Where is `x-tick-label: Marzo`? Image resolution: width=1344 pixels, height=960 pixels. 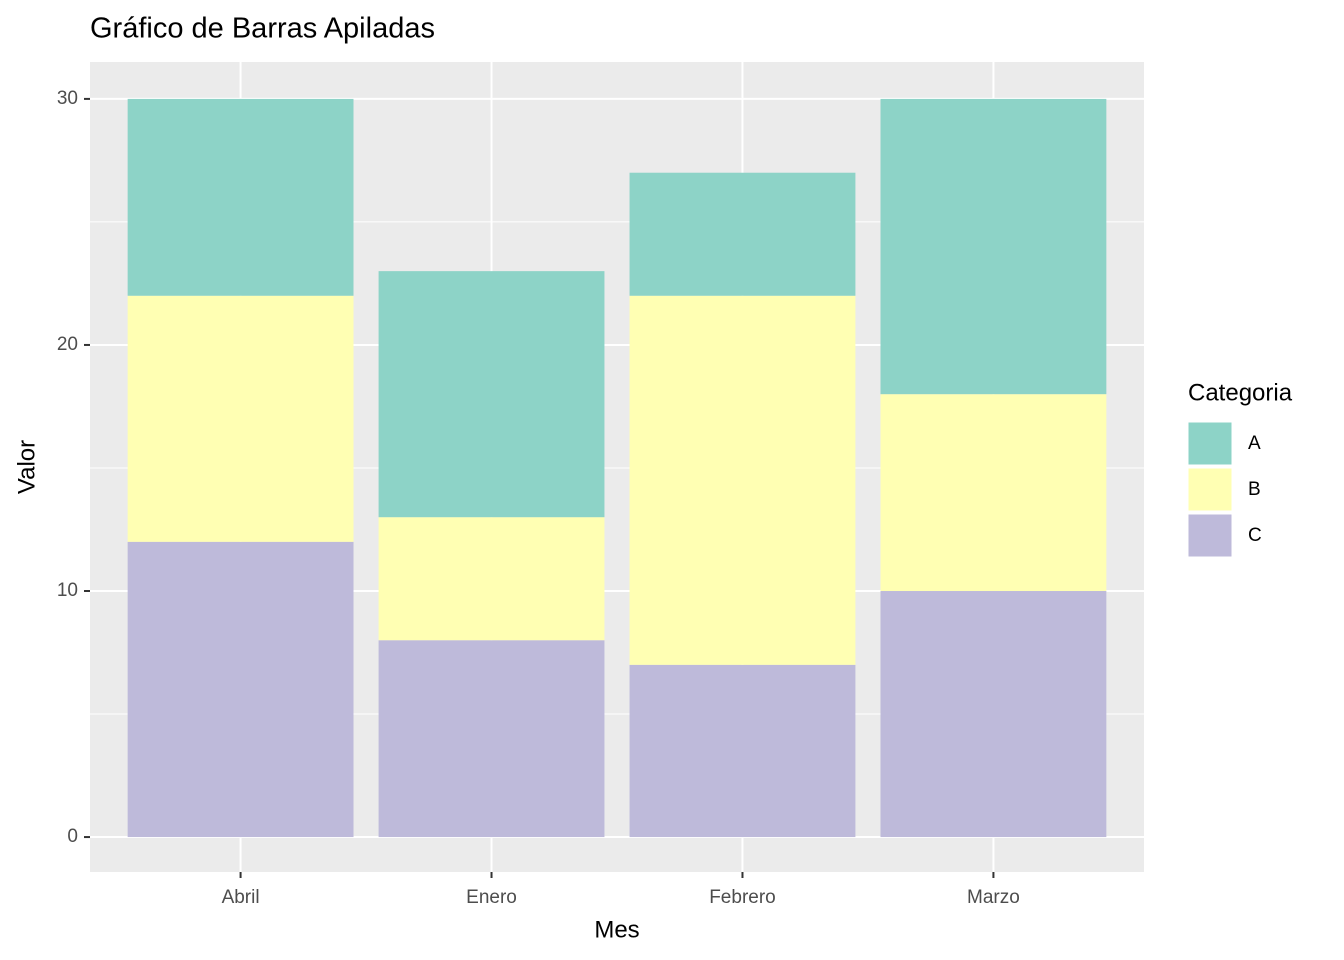
x-tick-label: Marzo is located at coordinates (993, 897).